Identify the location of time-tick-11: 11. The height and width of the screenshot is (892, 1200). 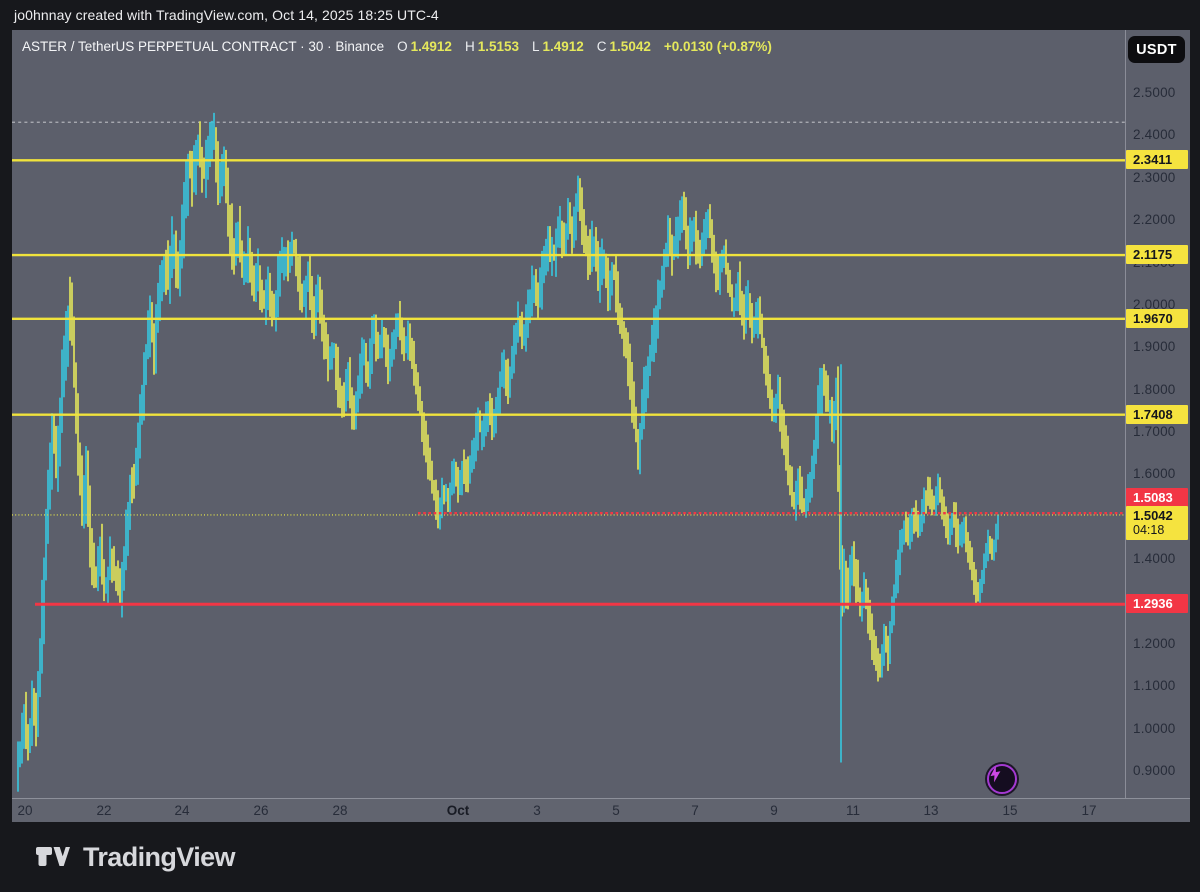
(853, 810).